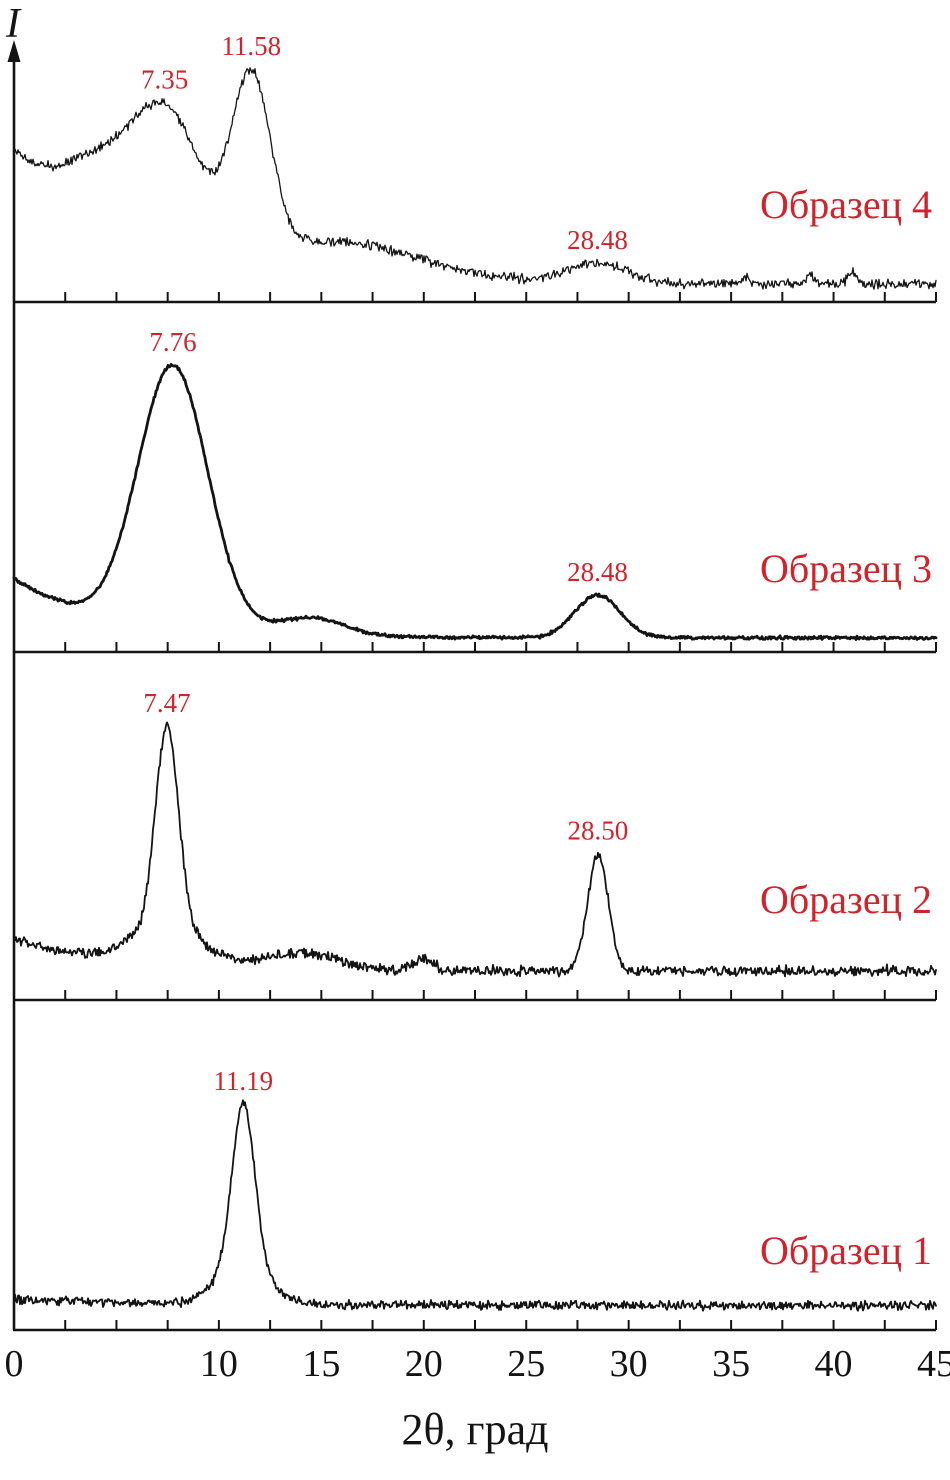 Image resolution: width=950 pixels, height=1480 pixels. I want to click on x-tick-label: 25, so click(526, 1364).